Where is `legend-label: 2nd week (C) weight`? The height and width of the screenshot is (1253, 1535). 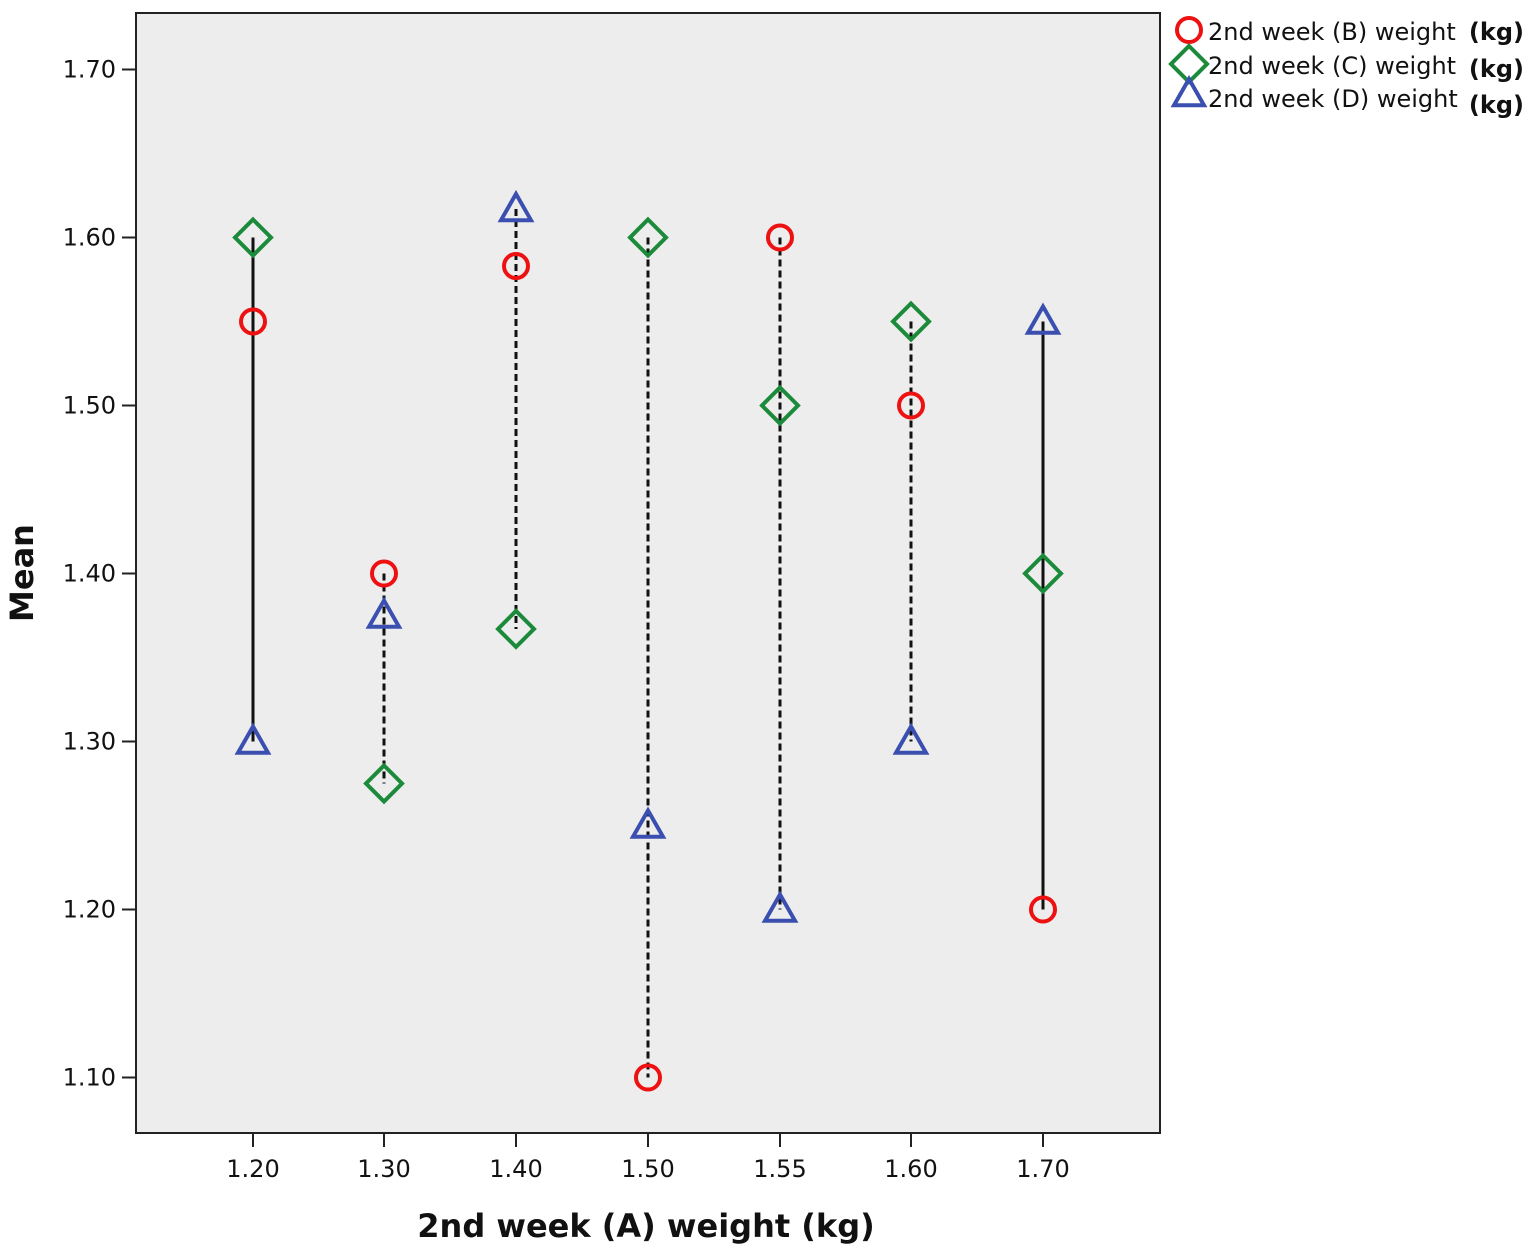
legend-label: 2nd week (C) weight is located at coordinates (1332, 66).